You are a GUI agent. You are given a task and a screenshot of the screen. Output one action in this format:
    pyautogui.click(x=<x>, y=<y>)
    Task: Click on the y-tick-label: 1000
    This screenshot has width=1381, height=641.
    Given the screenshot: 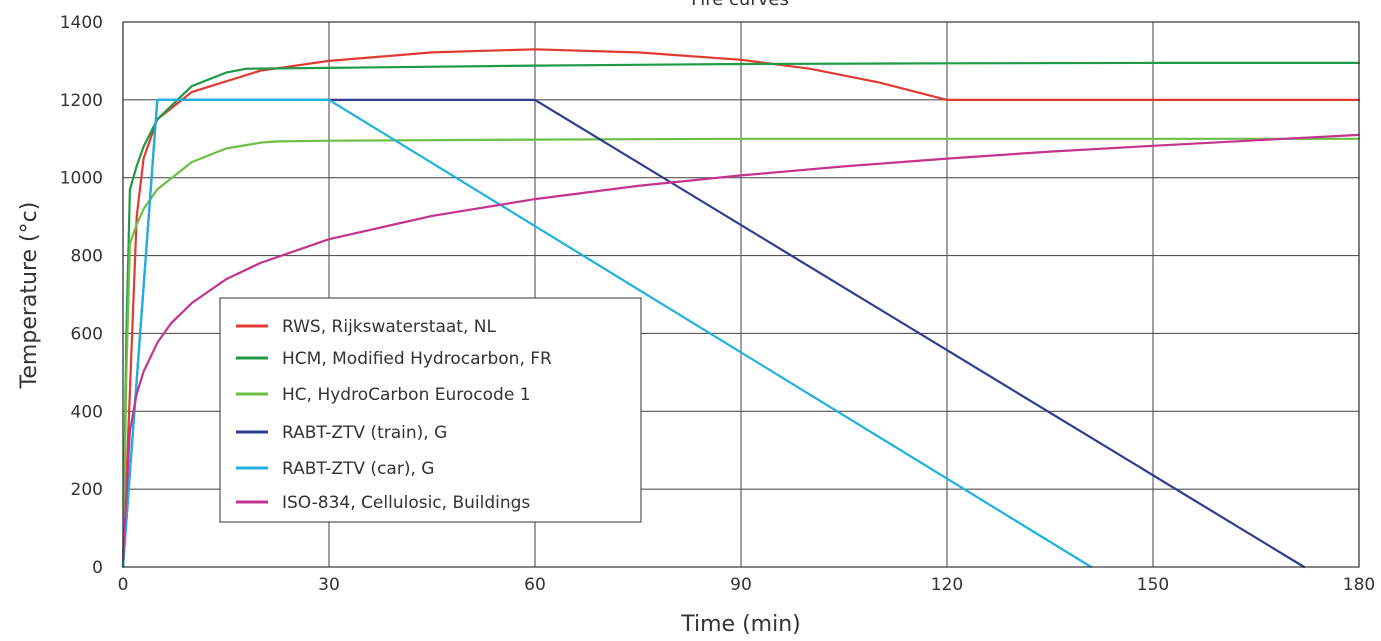 What is the action you would take?
    pyautogui.click(x=81, y=179)
    